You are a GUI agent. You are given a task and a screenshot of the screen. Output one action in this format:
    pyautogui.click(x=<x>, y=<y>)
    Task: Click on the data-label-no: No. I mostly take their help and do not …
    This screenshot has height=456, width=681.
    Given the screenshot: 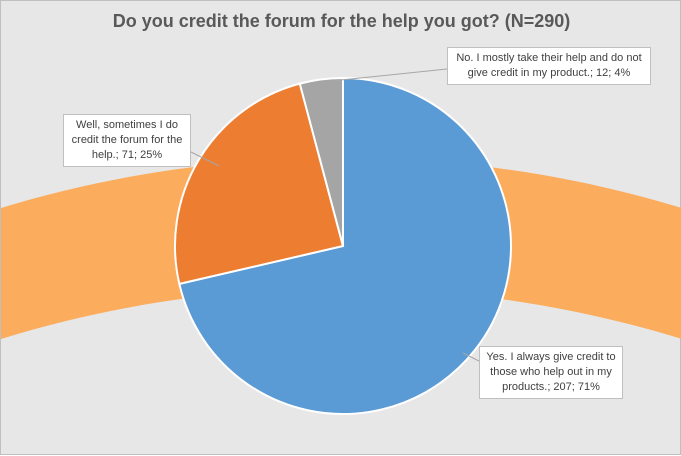 What is the action you would take?
    pyautogui.click(x=549, y=66)
    